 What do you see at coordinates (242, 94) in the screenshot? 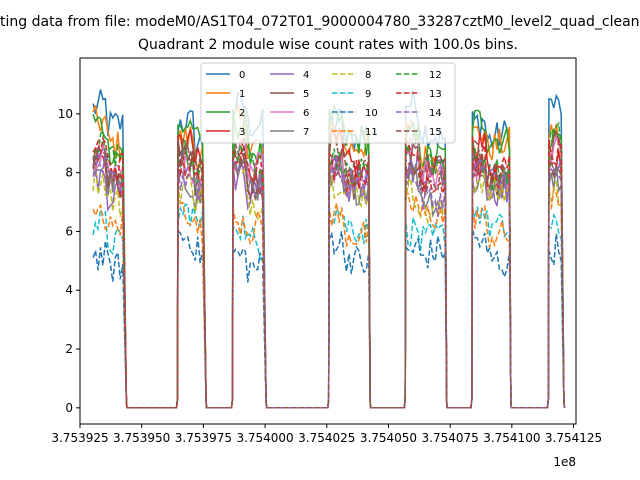
I see `legend-label-1: 1` at bounding box center [242, 94].